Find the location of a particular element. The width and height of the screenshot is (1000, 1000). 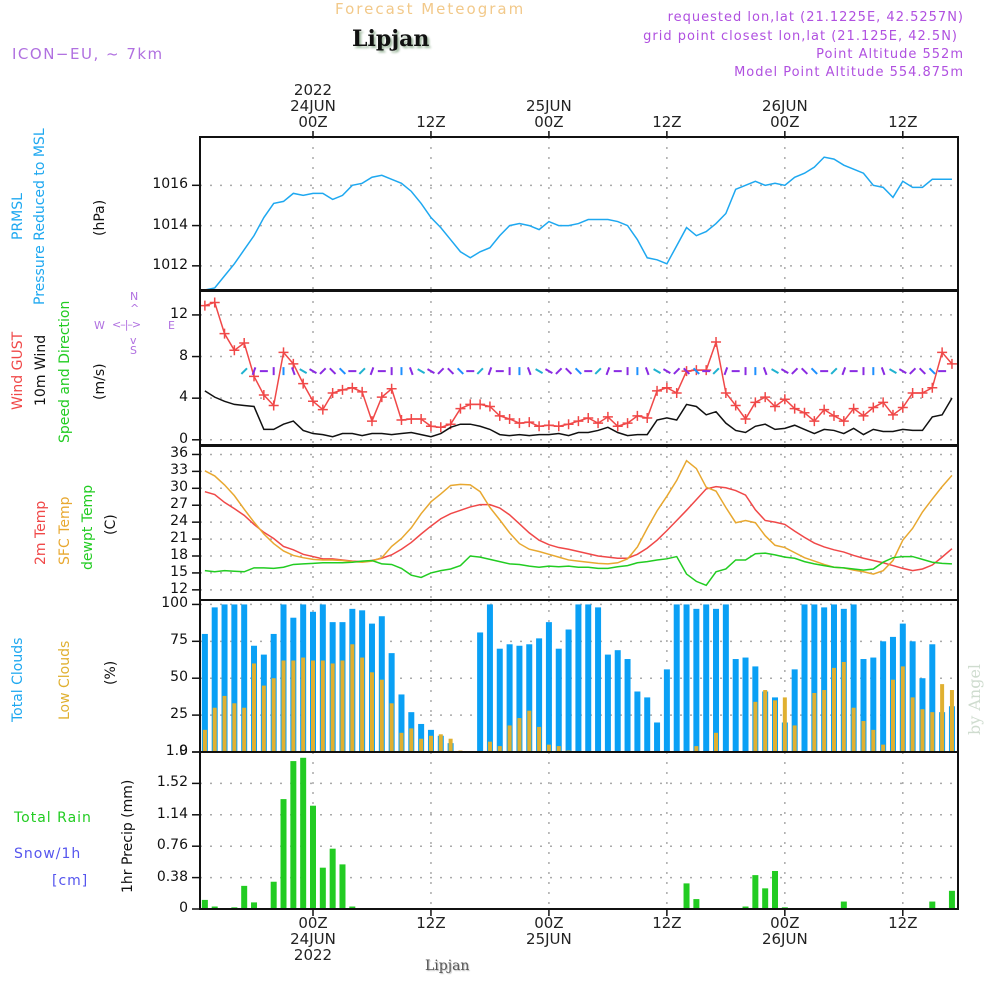

x-tick-label-top: 25JUN 00Z is located at coordinates (549, 114).